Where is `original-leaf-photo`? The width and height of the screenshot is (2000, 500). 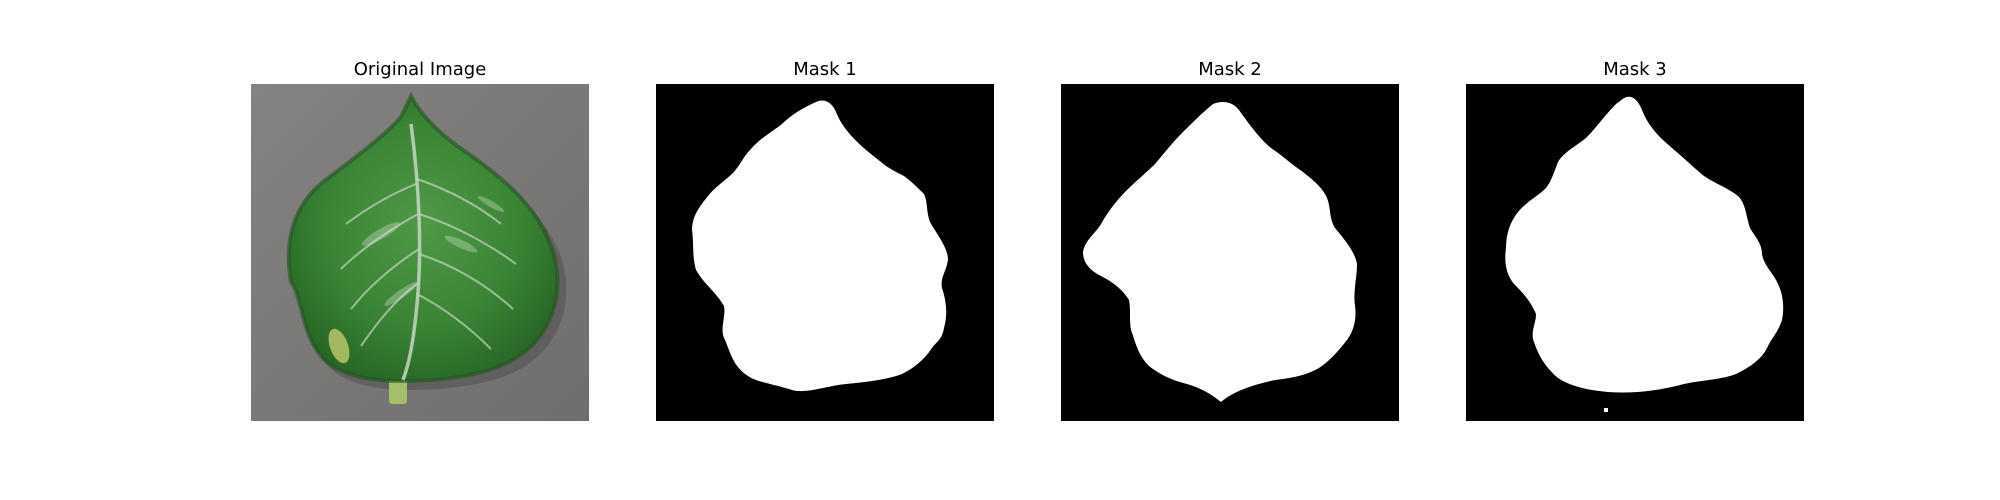 original-leaf-photo is located at coordinates (420, 252).